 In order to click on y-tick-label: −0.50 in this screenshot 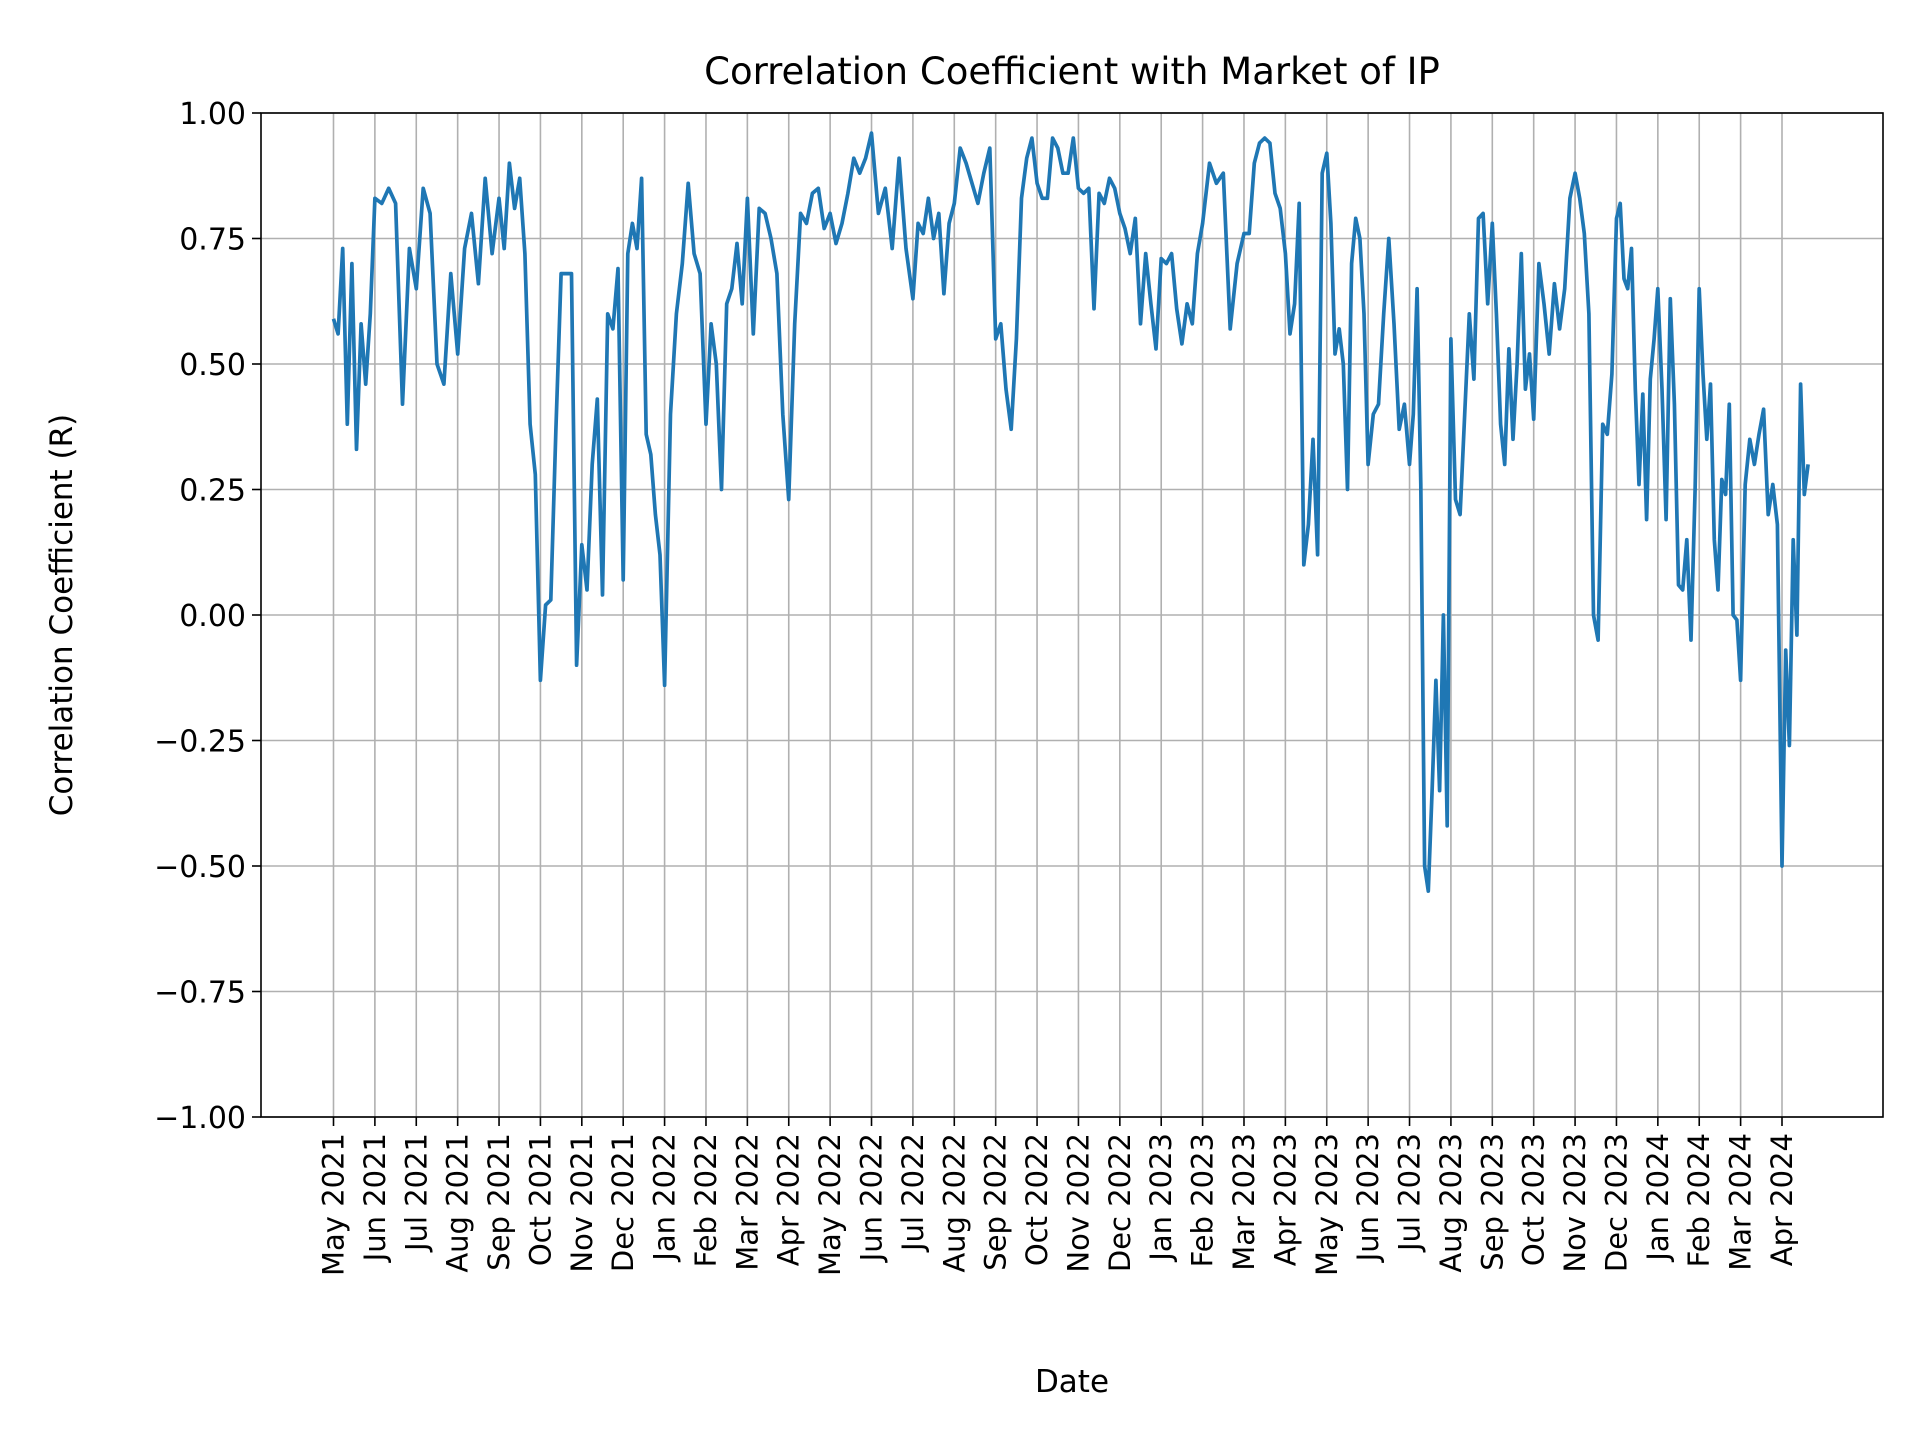, I will do `click(200, 867)`.